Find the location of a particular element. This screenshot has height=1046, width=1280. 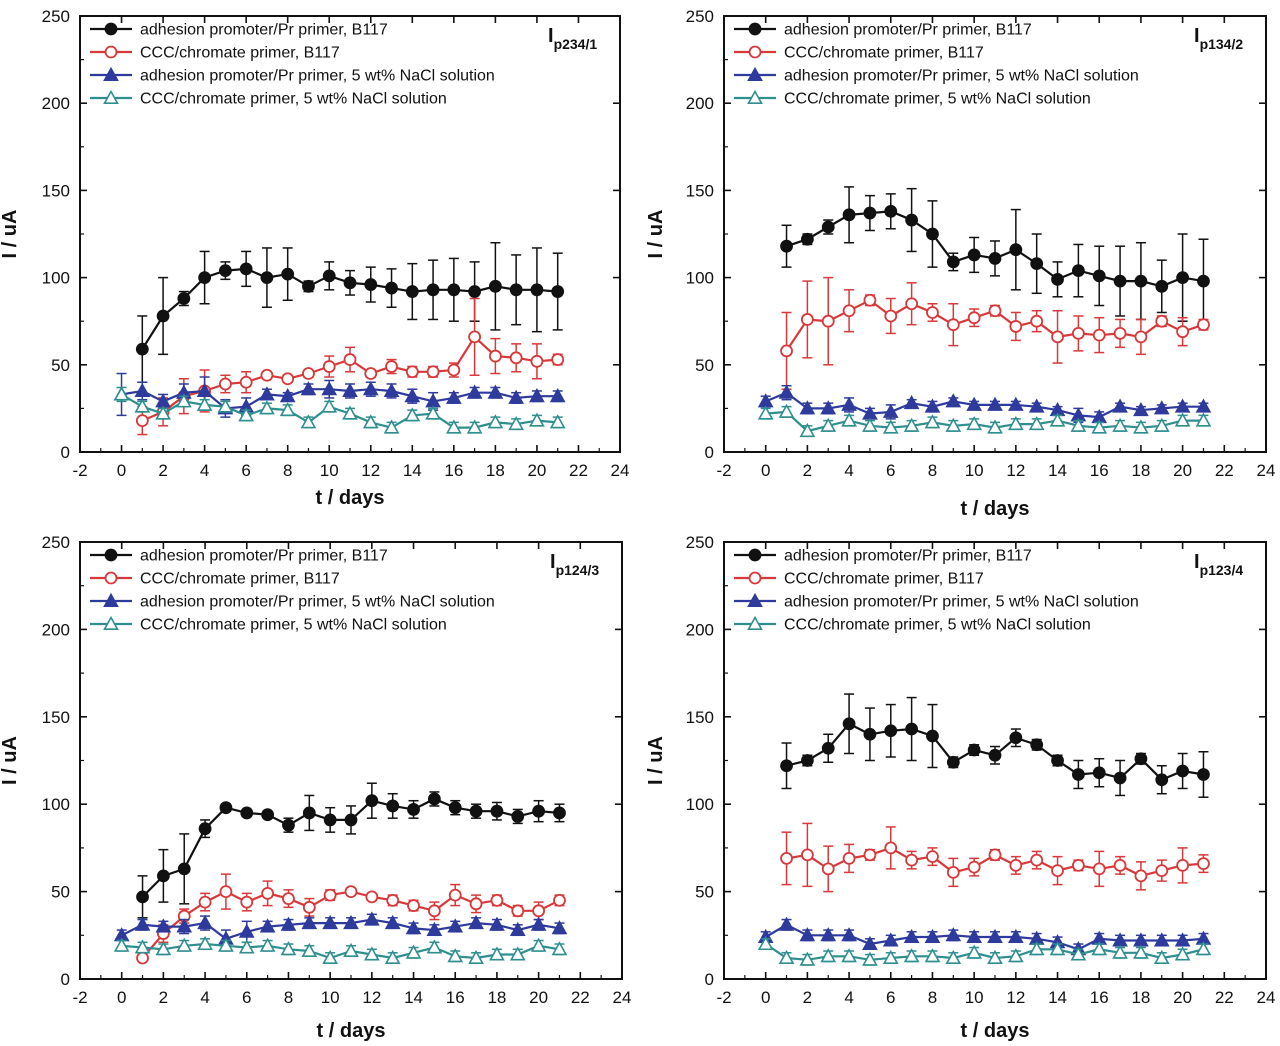

x-tick-label: 14 is located at coordinates (1057, 470).